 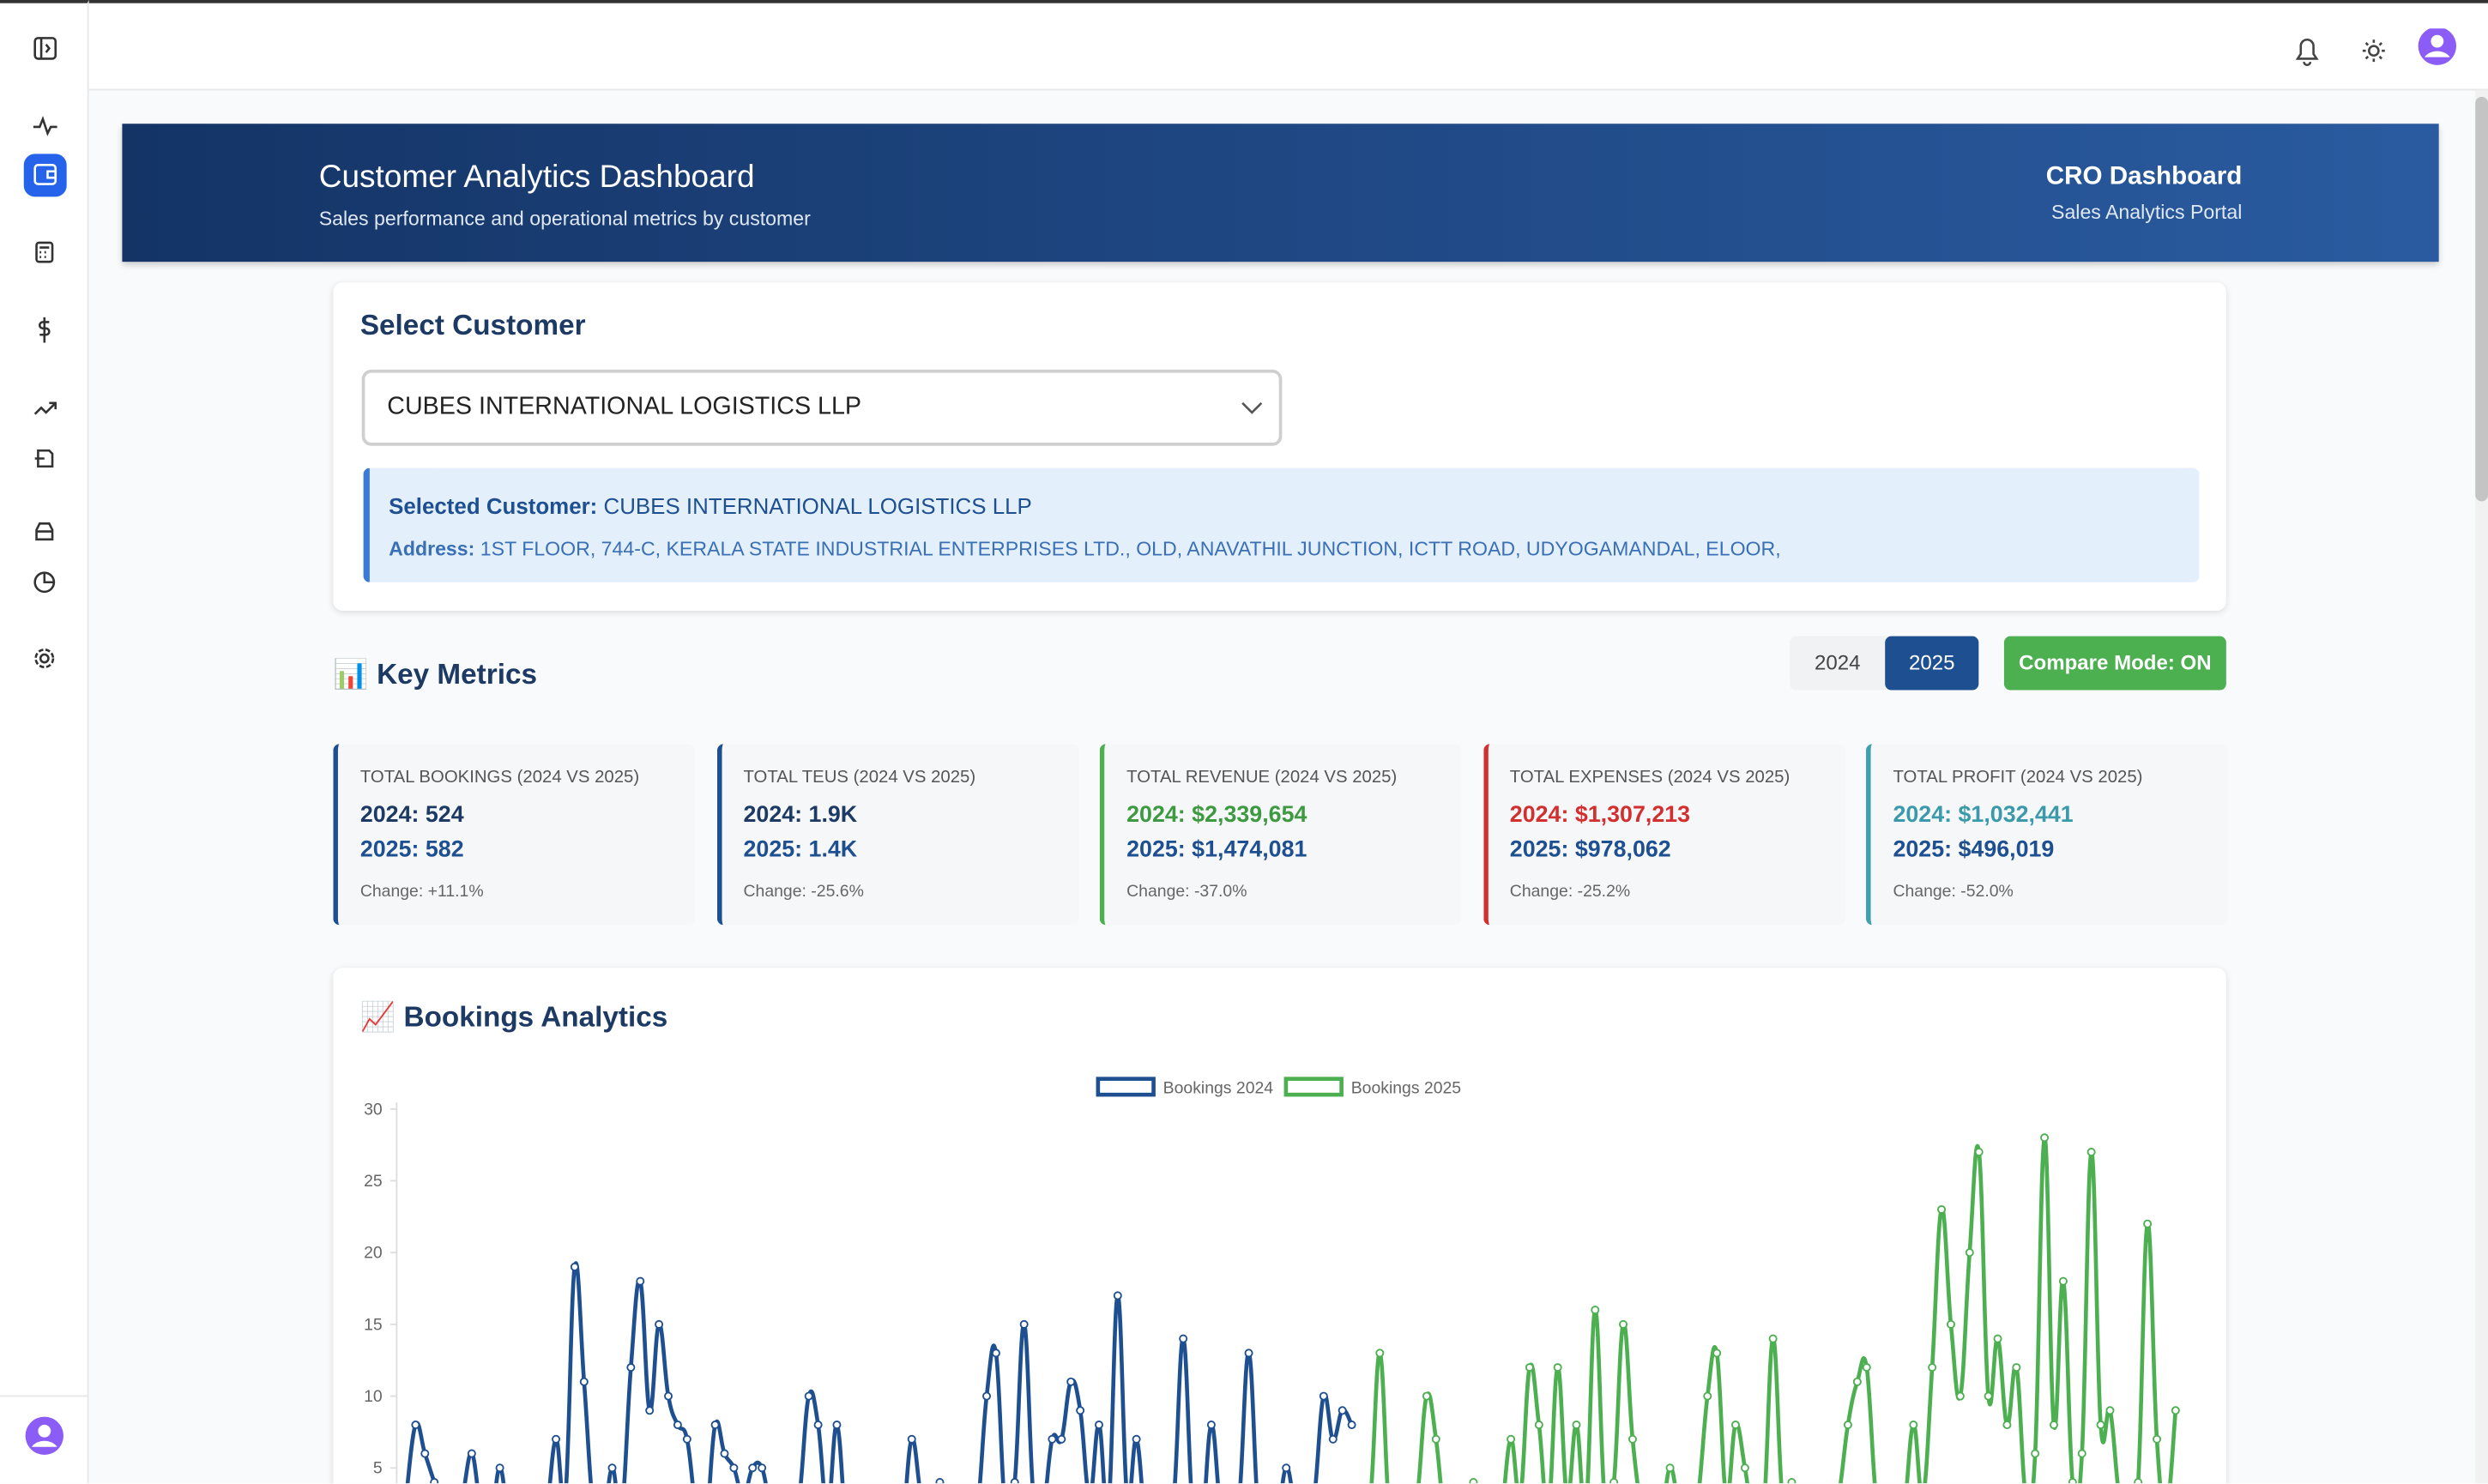 What do you see at coordinates (1650, 777) in the screenshot?
I see `metric-label: TOTAL EXPENSES (2024 VS 2025)` at bounding box center [1650, 777].